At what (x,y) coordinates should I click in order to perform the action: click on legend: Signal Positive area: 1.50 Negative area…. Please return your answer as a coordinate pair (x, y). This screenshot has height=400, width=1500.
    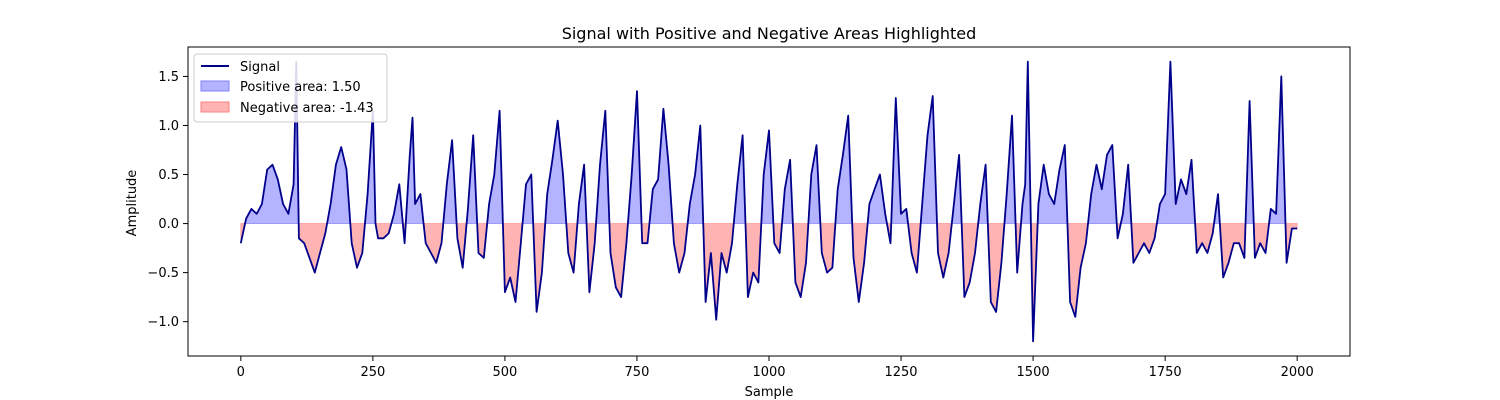
    Looking at the image, I should click on (290, 88).